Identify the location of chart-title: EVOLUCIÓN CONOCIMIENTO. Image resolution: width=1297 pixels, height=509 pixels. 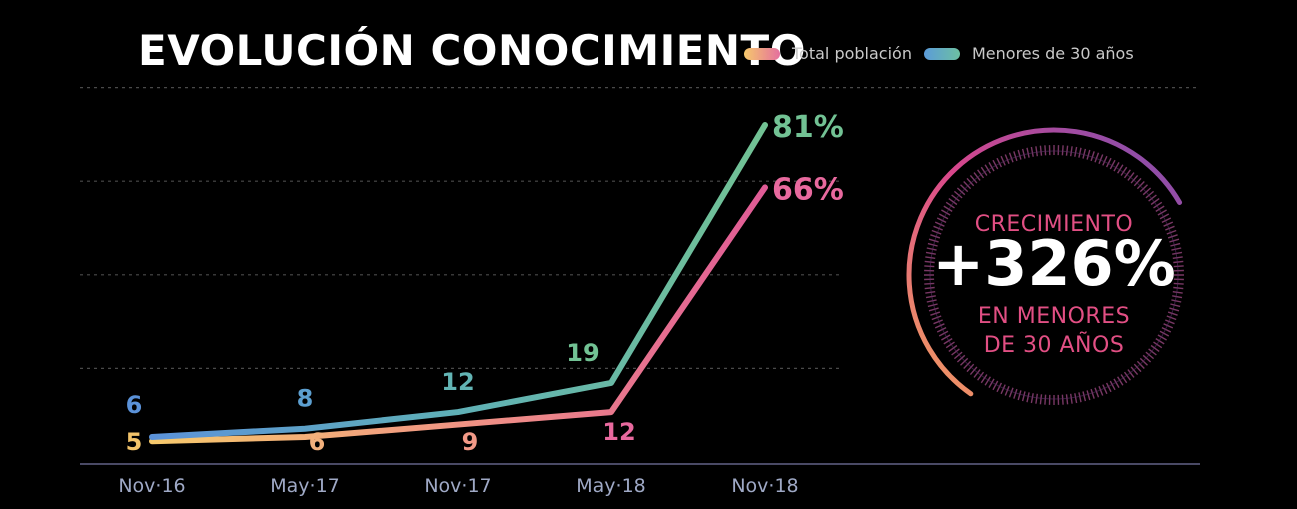
(472, 50).